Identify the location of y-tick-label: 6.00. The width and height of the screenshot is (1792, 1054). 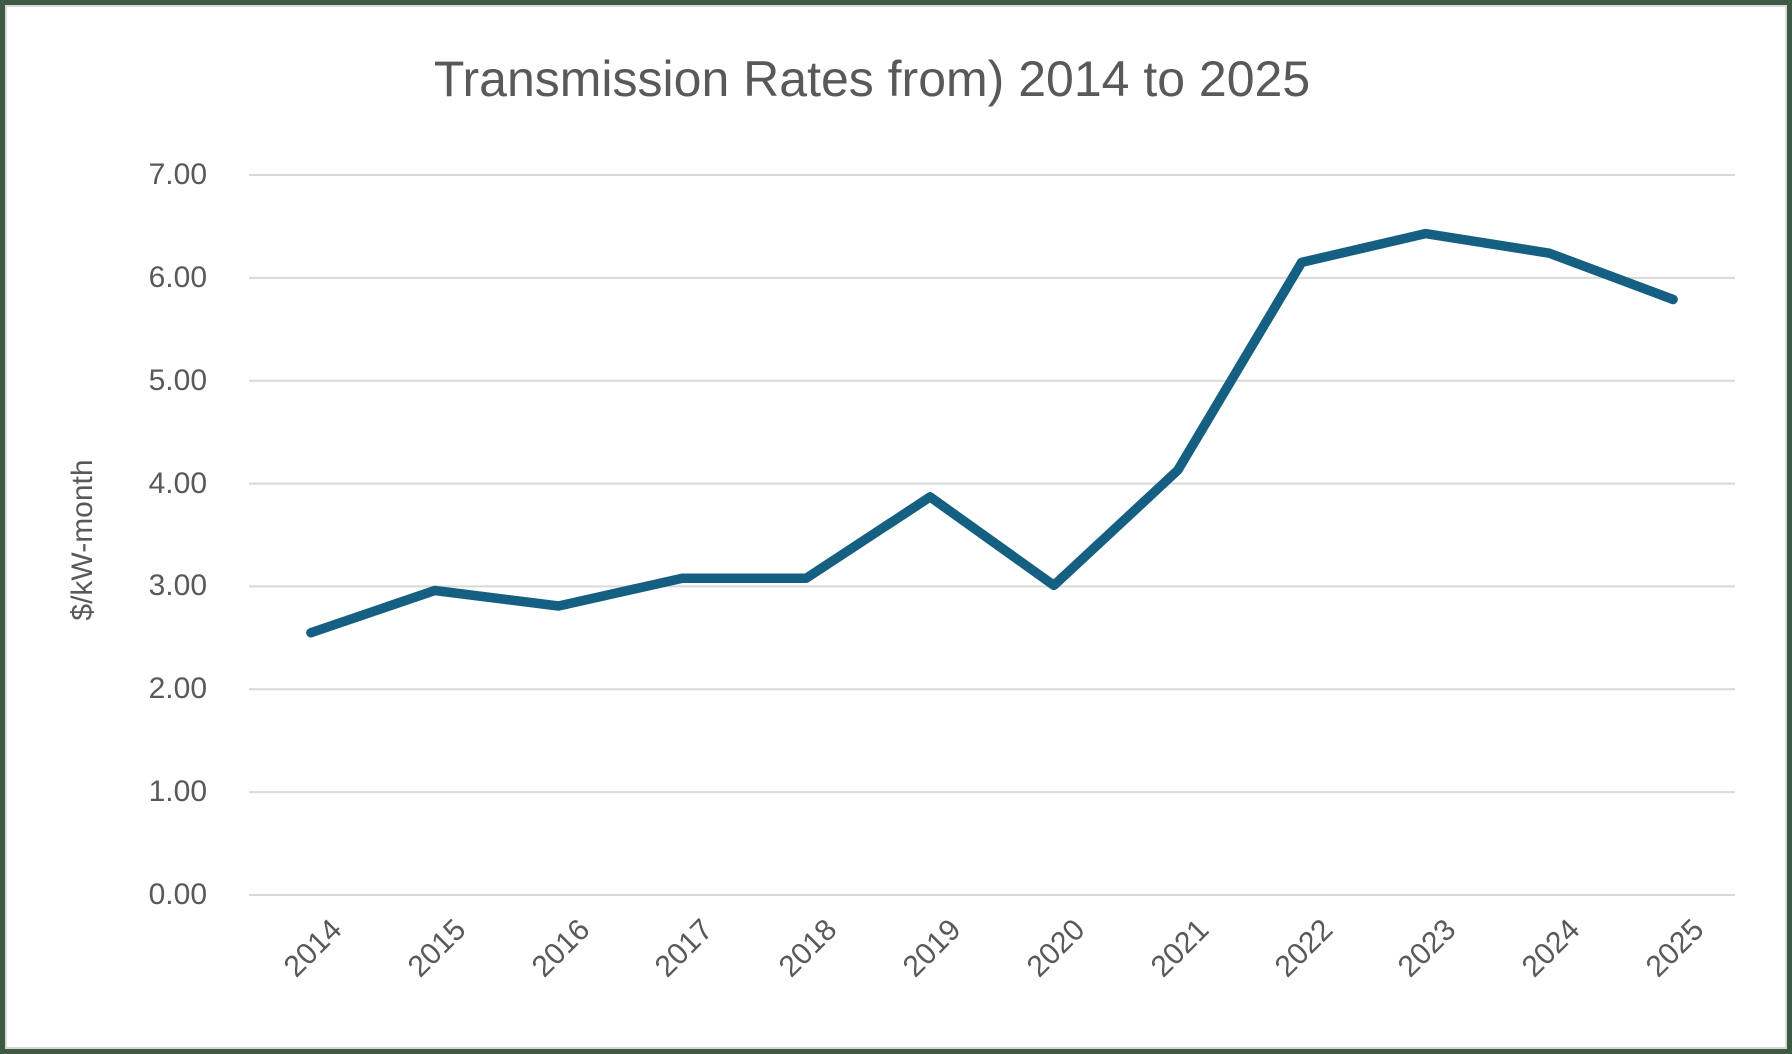
(177, 277).